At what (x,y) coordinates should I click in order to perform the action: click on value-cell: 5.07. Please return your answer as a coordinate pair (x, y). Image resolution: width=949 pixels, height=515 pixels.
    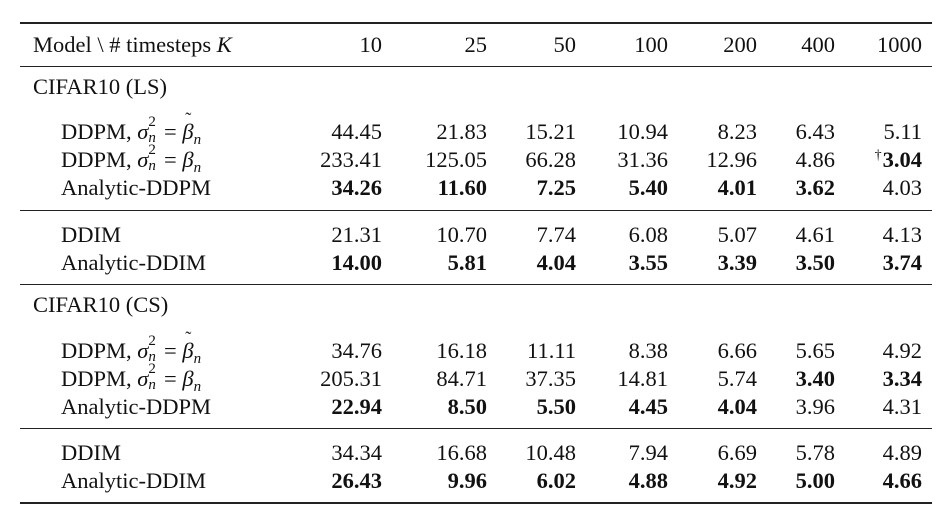
    Looking at the image, I should click on (707, 235).